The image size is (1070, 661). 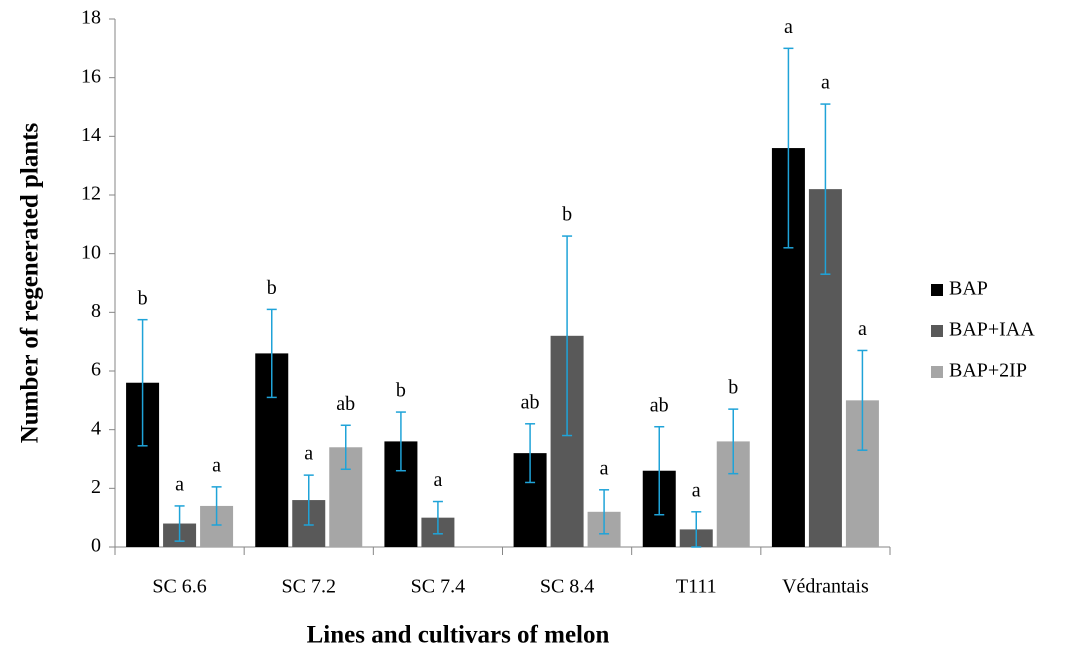 What do you see at coordinates (96, 311) in the screenshot?
I see `y-tick-label: 8` at bounding box center [96, 311].